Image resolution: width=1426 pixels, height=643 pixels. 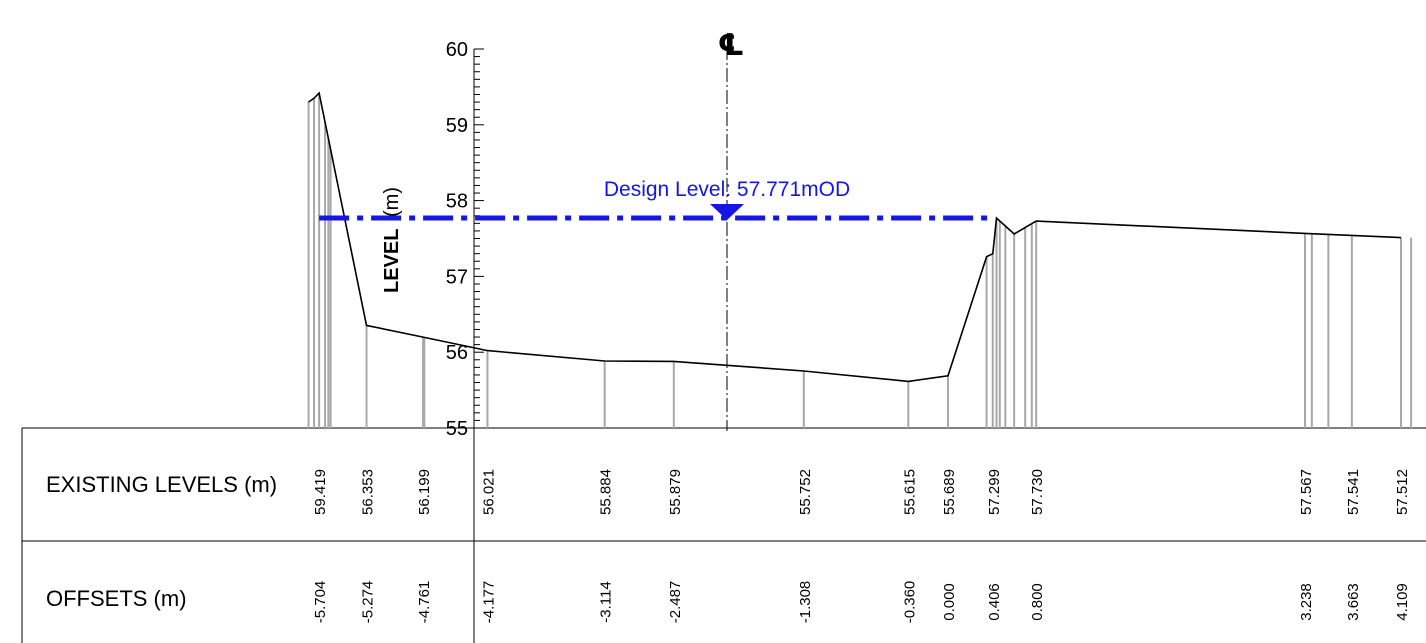 What do you see at coordinates (368, 602) in the screenshot?
I see `offset-value: -5.274` at bounding box center [368, 602].